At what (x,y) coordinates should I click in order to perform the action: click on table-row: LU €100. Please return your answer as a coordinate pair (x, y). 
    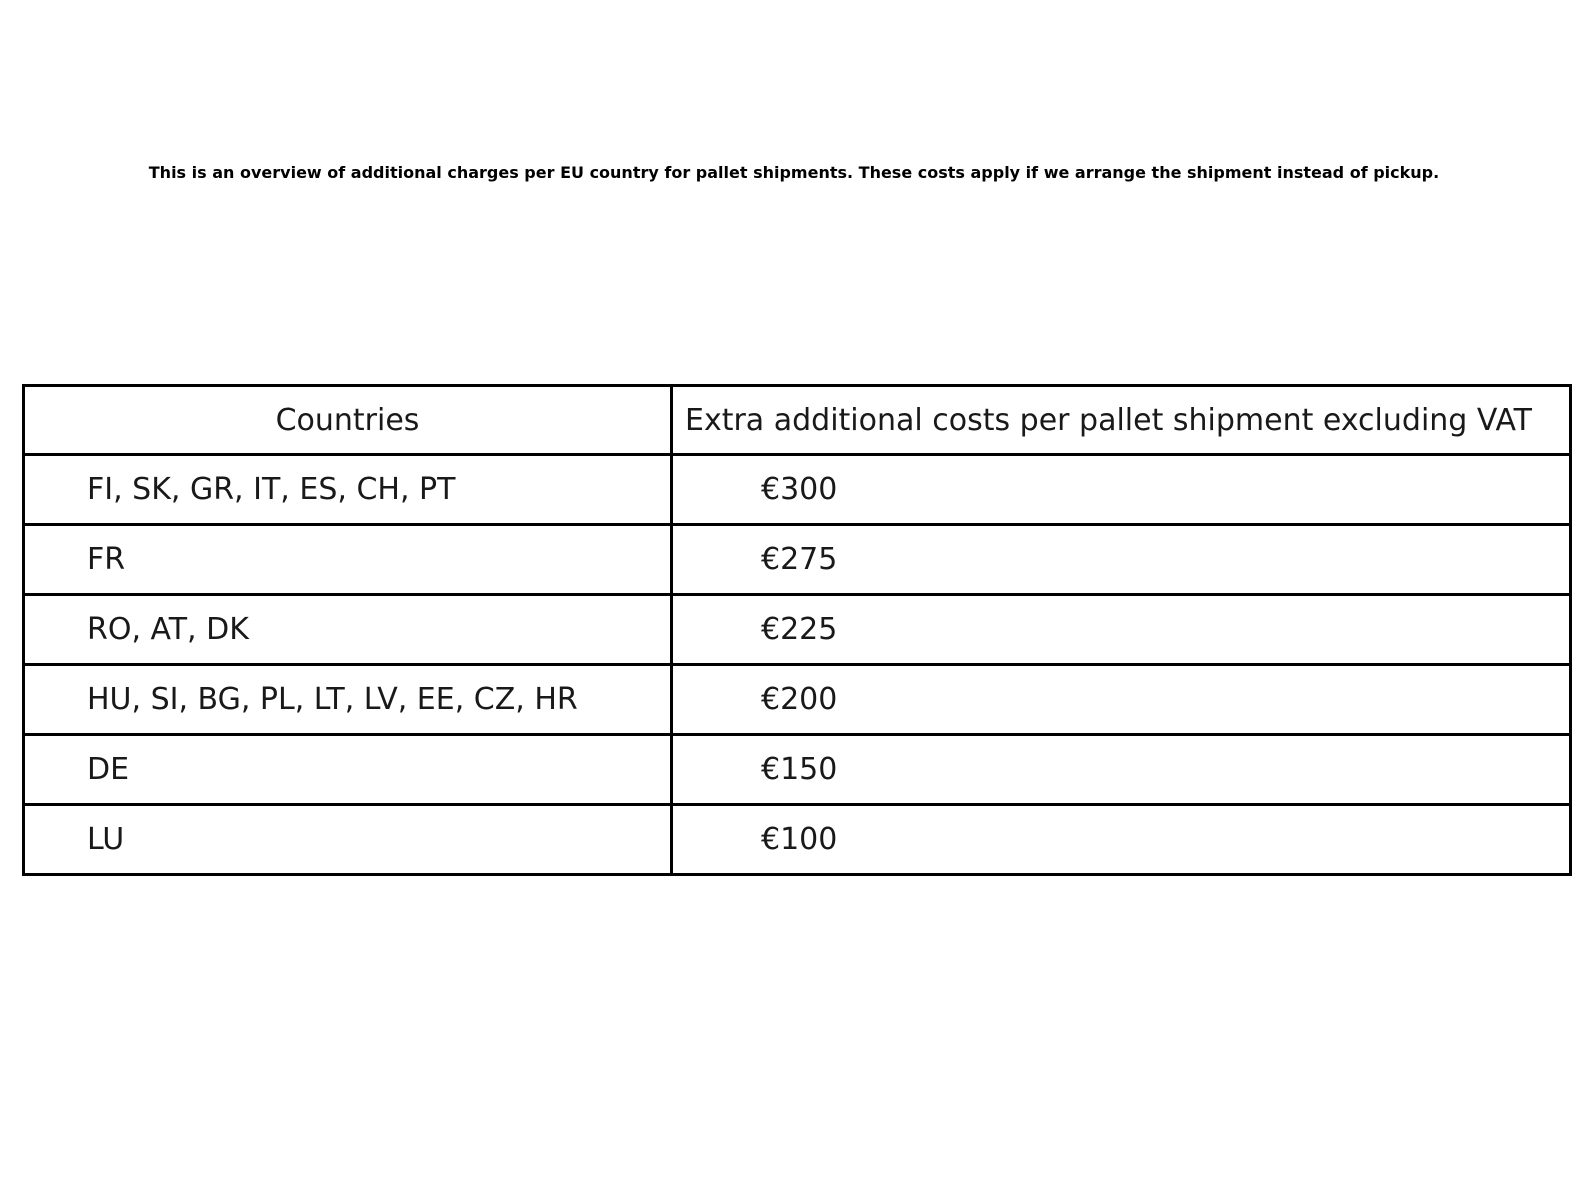
    Looking at the image, I should click on (797, 839).